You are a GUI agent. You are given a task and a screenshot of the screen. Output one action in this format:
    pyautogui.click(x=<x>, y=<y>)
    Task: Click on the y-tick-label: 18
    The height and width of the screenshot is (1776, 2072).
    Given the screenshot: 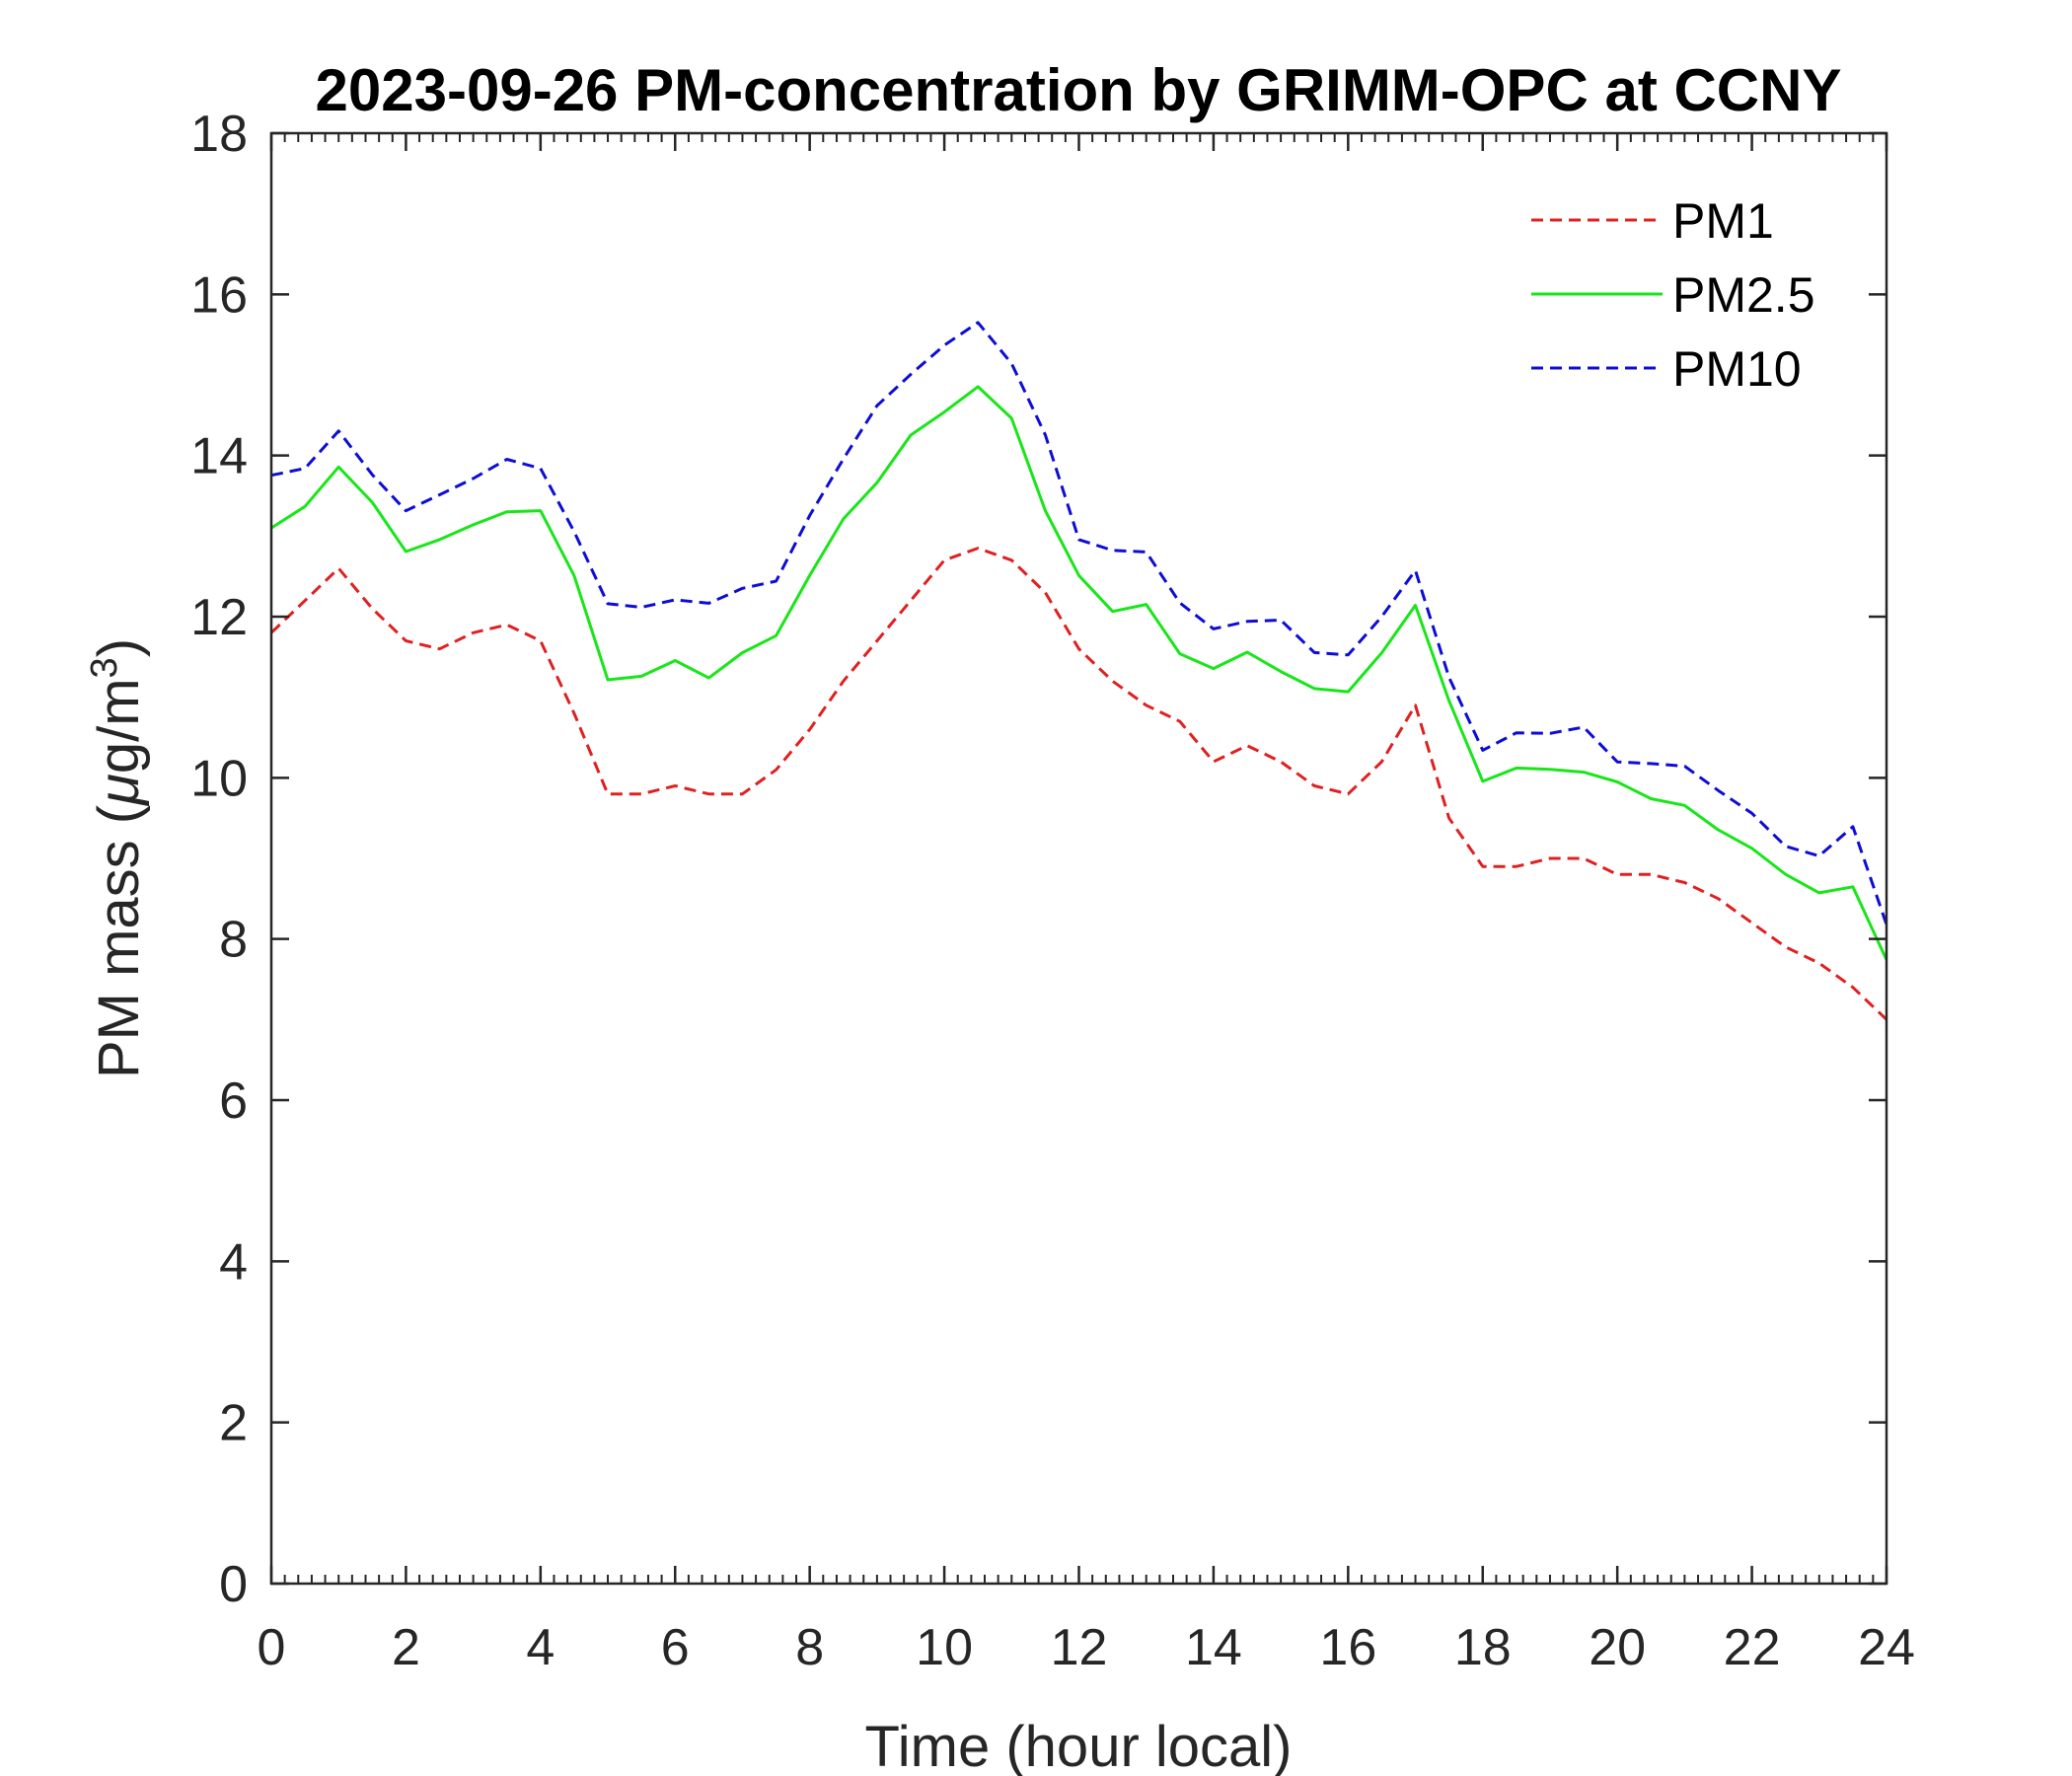 What is the action you would take?
    pyautogui.click(x=219, y=135)
    